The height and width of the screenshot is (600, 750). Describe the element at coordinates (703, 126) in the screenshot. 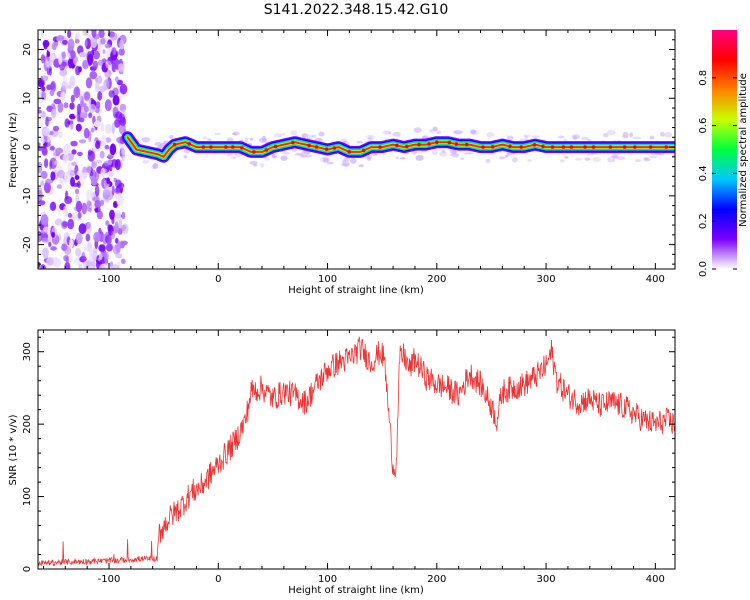

I see `colorbar-tick-label: 0.6` at that location.